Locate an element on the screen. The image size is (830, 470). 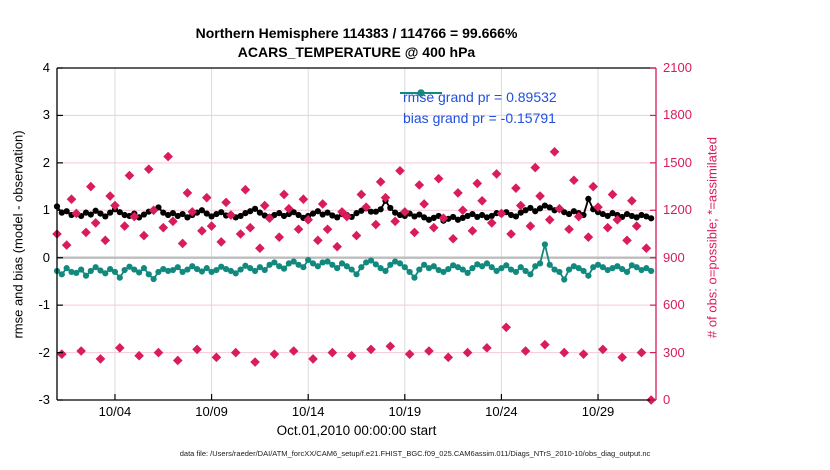
y-right-tick-label: 1500 is located at coordinates (677, 162).